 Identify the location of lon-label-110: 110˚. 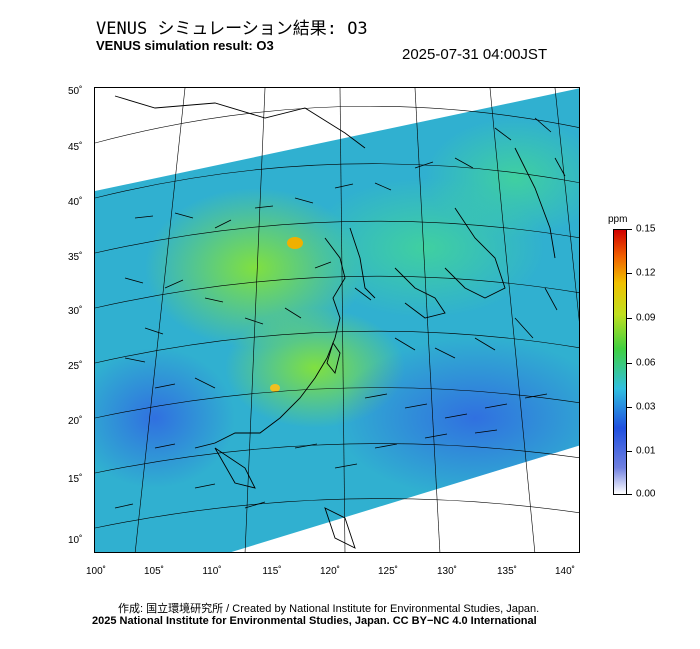
(212, 571).